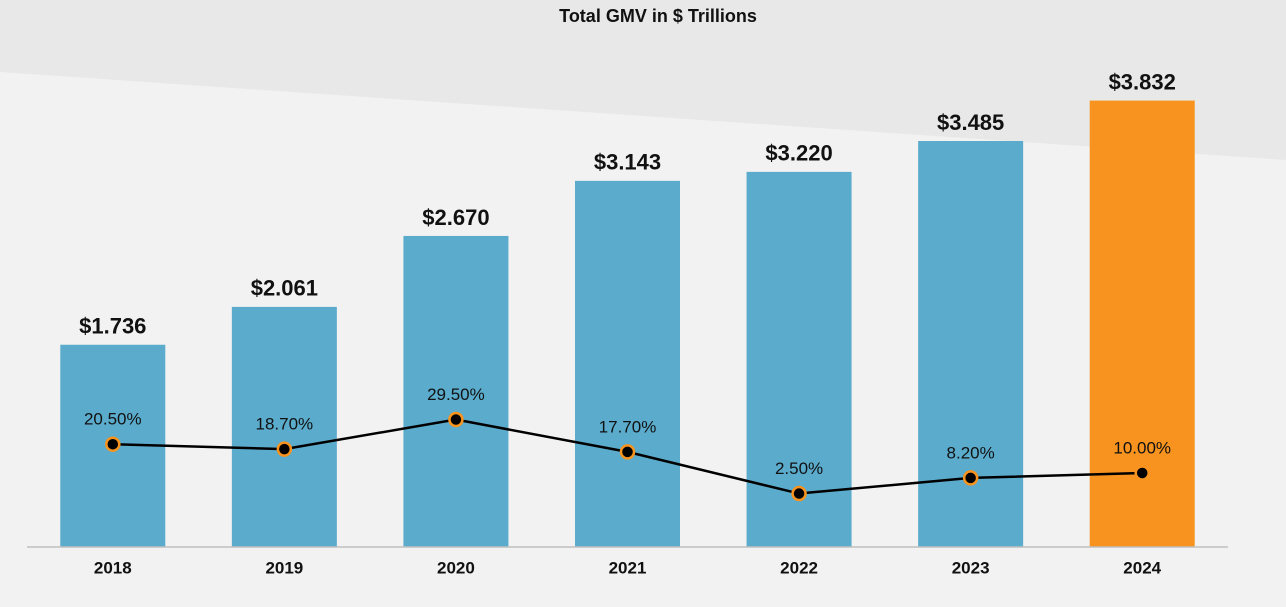  I want to click on growth-label: 8.20%, so click(971, 452).